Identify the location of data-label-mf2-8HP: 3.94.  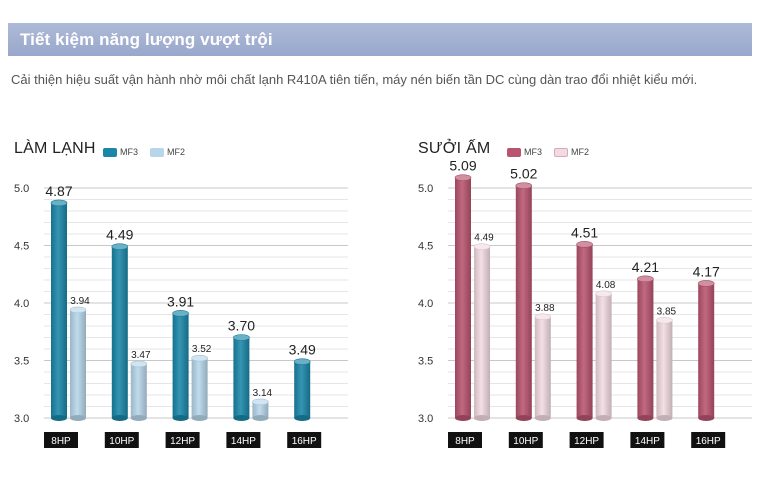
(80, 301).